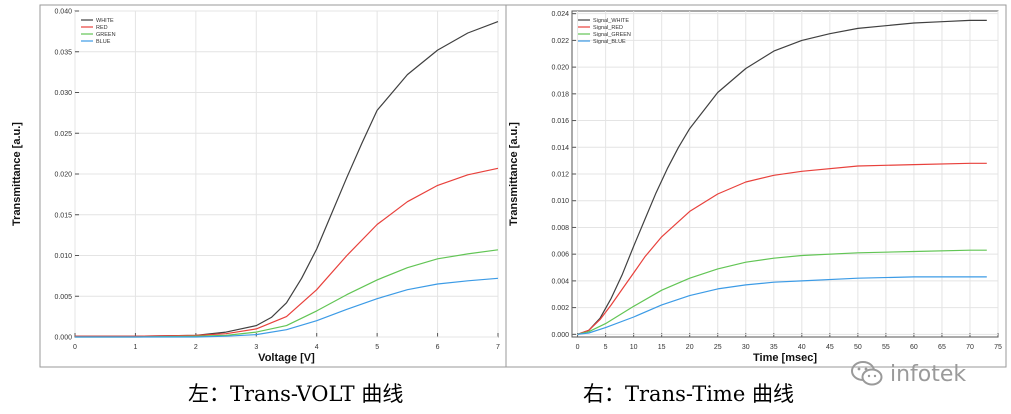 The width and height of the screenshot is (1011, 414). I want to click on caption-trans-volt: 左：Trans-VOLT 曲线, so click(296, 394).